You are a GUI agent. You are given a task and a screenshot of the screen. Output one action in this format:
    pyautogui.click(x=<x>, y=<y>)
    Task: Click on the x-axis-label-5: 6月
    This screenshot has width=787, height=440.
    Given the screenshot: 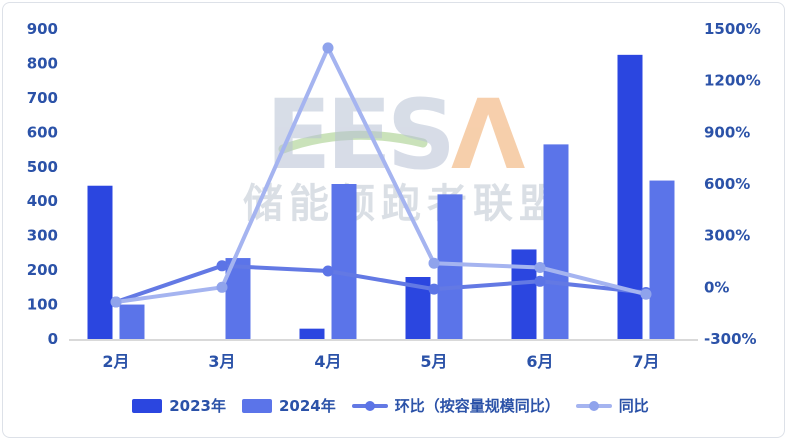 What is the action you would take?
    pyautogui.click(x=539, y=361)
    